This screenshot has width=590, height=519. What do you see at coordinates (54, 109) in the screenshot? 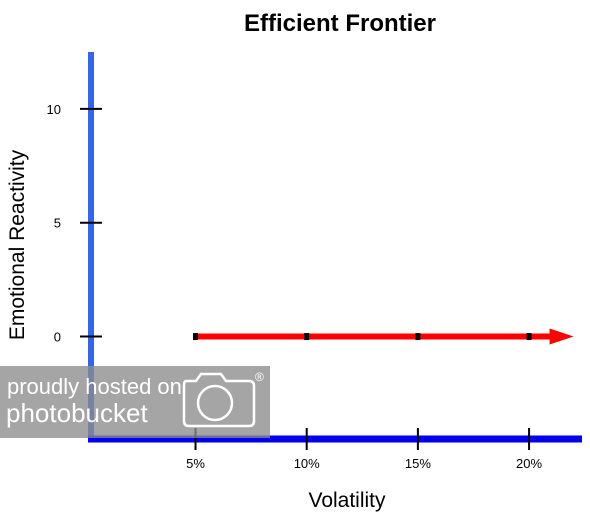
I see `y-tick-label: 10` at bounding box center [54, 109].